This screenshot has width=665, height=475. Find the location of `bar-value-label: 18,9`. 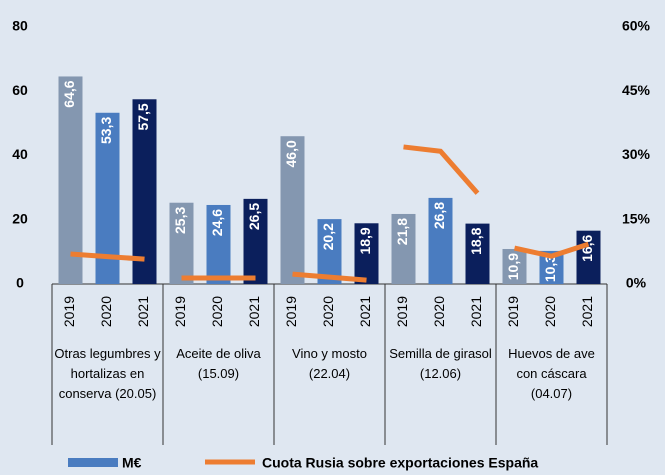

bar-value-label: 18,9 is located at coordinates (365, 240).